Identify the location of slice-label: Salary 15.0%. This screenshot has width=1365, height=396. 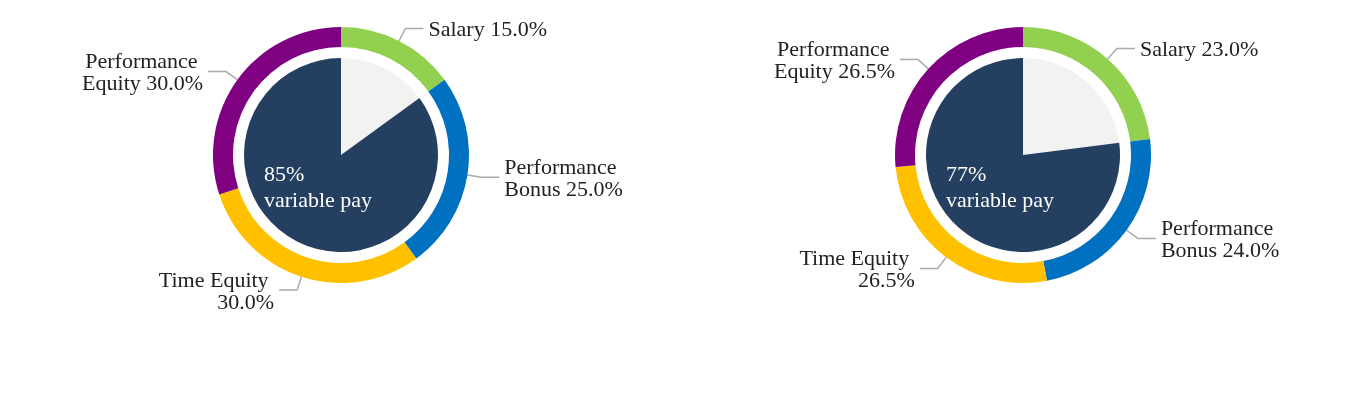
(487, 28).